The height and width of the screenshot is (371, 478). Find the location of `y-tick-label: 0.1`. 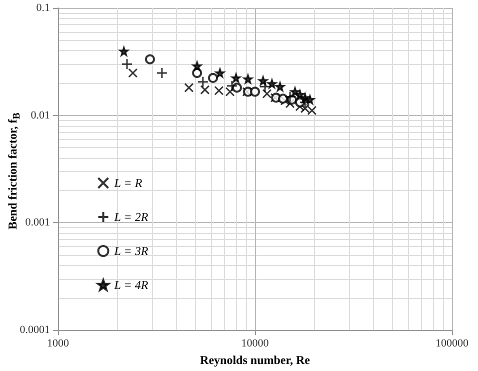

y-tick-label: 0.1 is located at coordinates (43, 8).